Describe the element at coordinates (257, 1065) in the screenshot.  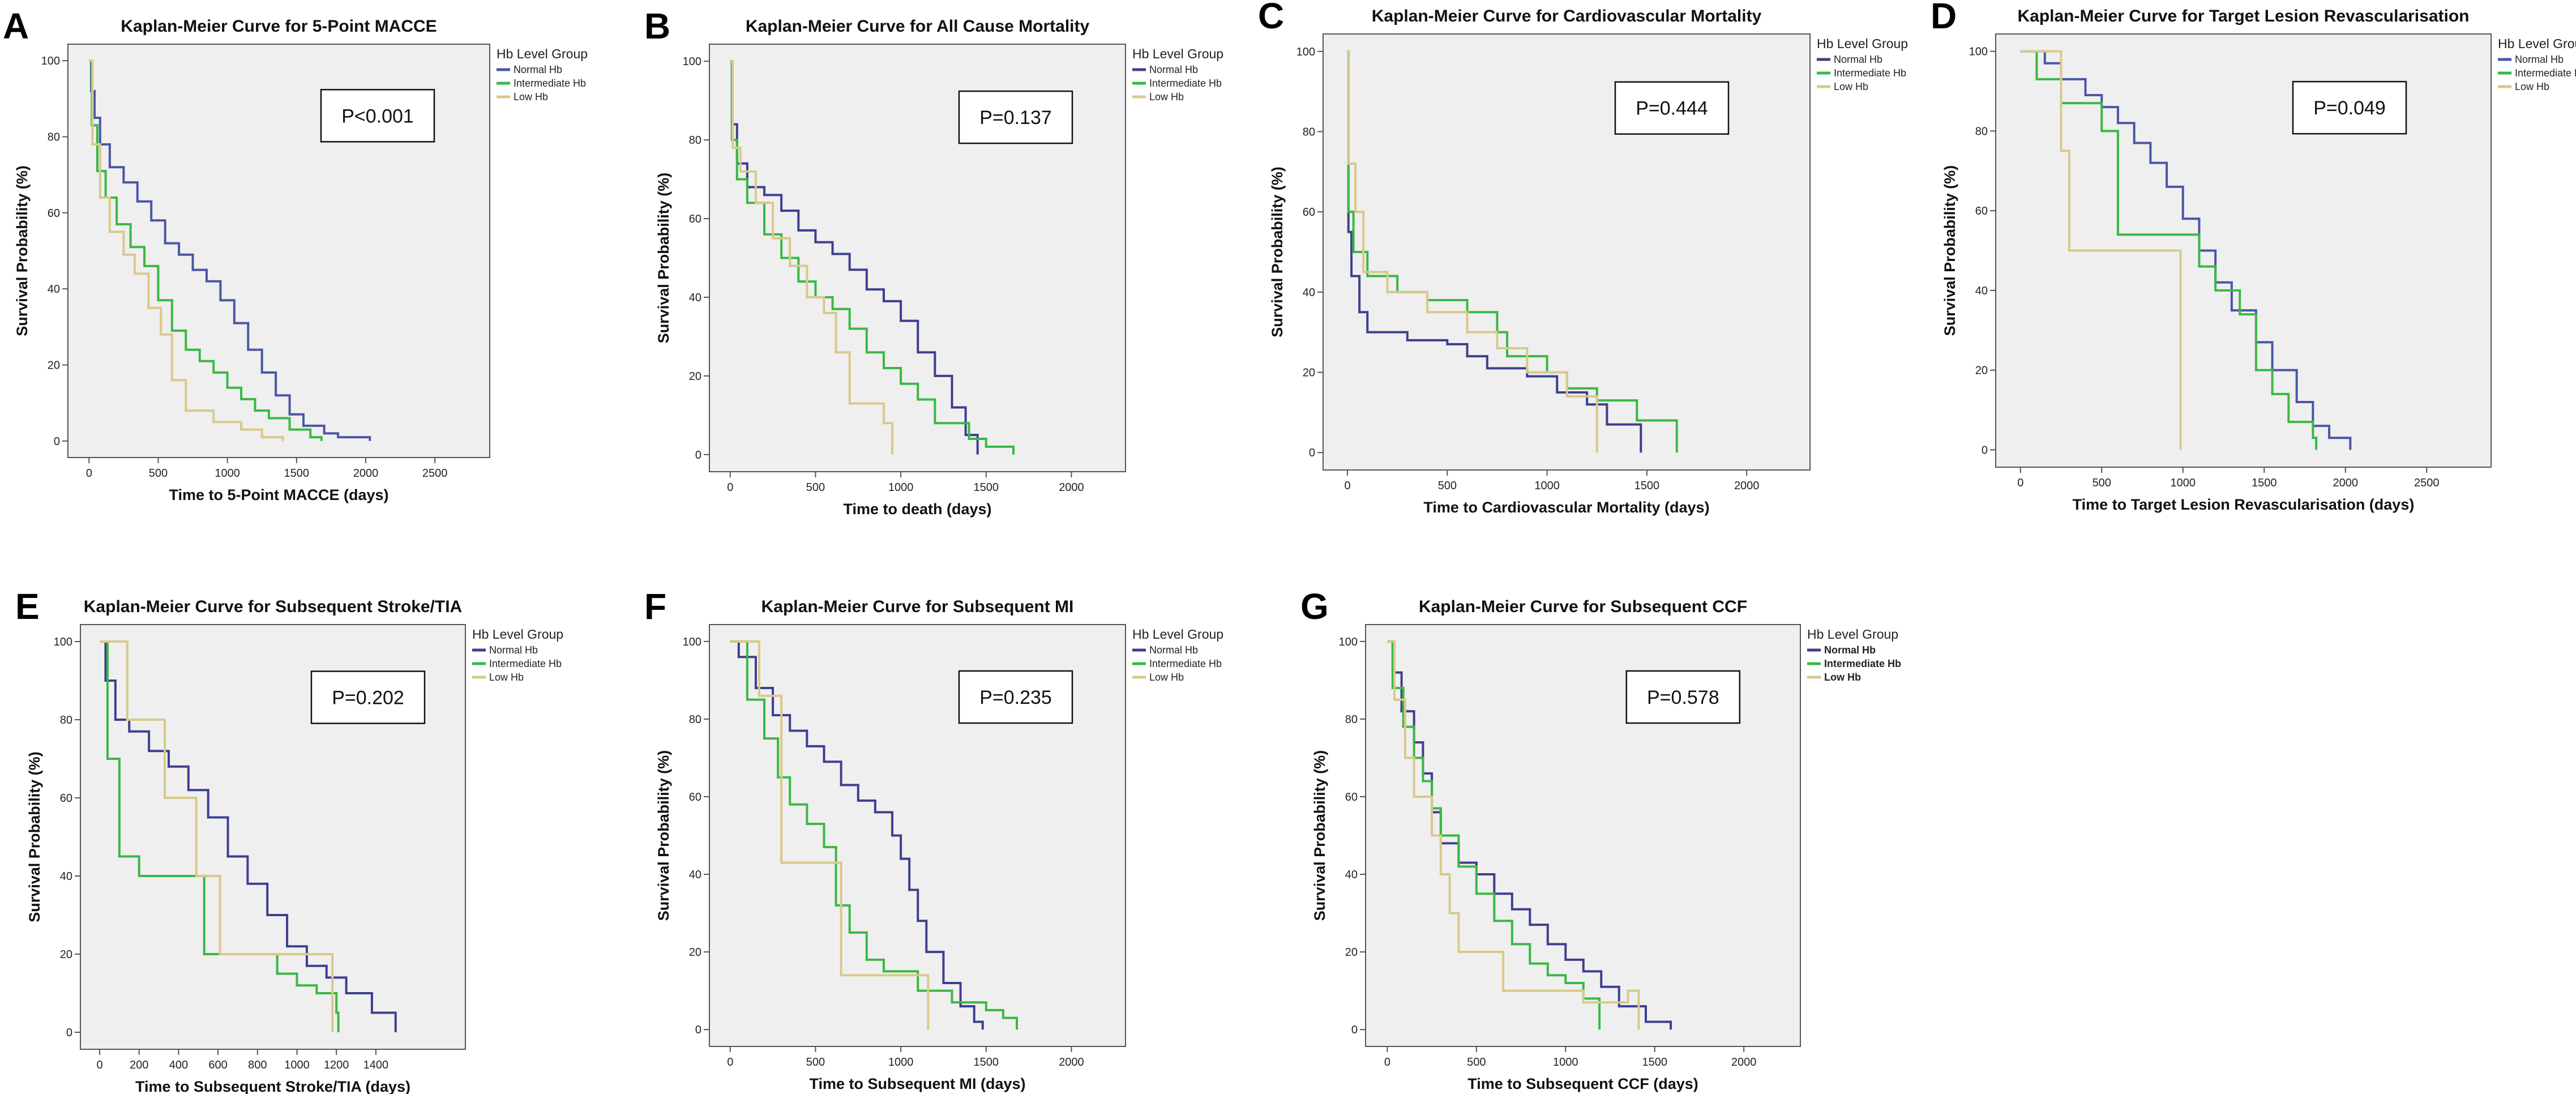
I see `x-tick-label: 800` at that location.